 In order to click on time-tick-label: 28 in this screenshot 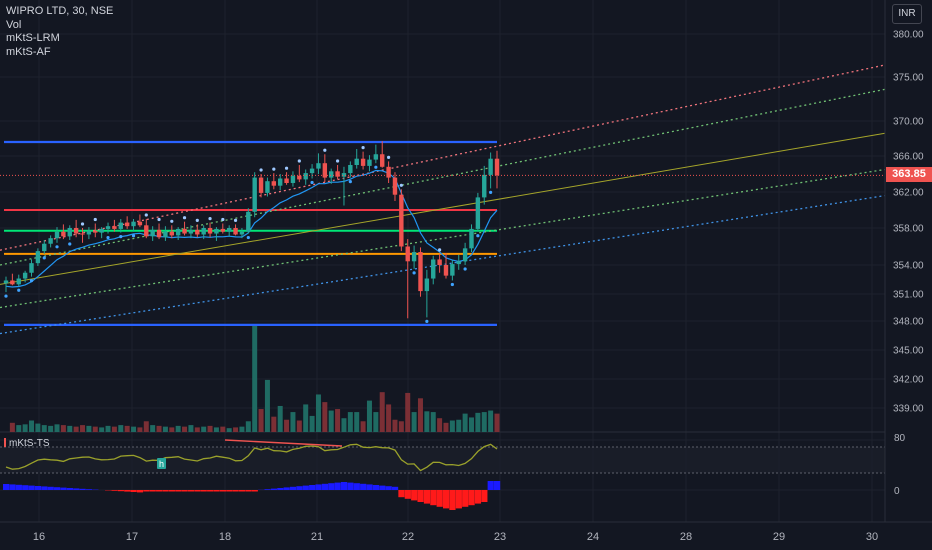, I will do `click(686, 537)`.